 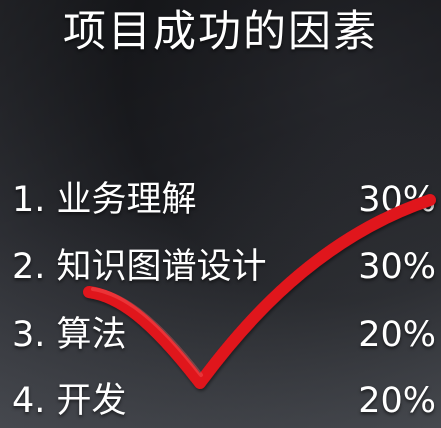 I want to click on factor-label: 3. 算法, so click(x=69, y=335).